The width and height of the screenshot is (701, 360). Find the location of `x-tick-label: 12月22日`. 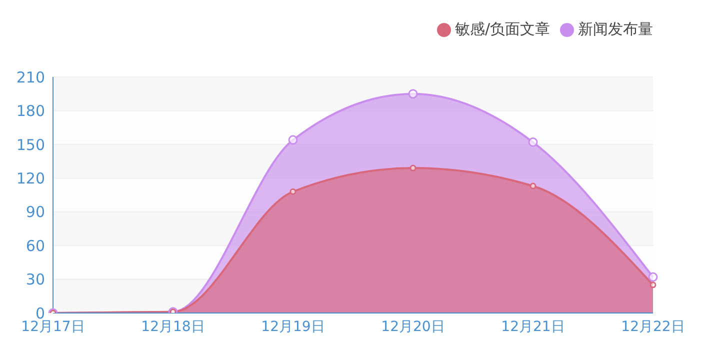

x-tick-label: 12月22日 is located at coordinates (653, 326).